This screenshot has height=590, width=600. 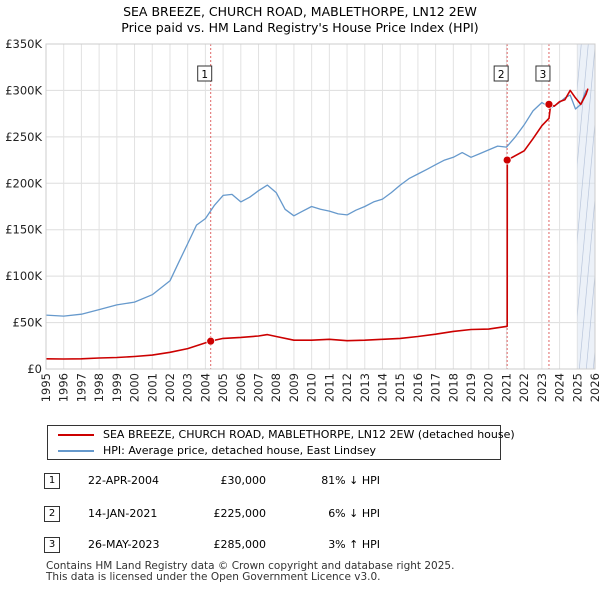 What do you see at coordinates (524, 387) in the screenshot?
I see `x-tick-label: 2022` at bounding box center [524, 387].